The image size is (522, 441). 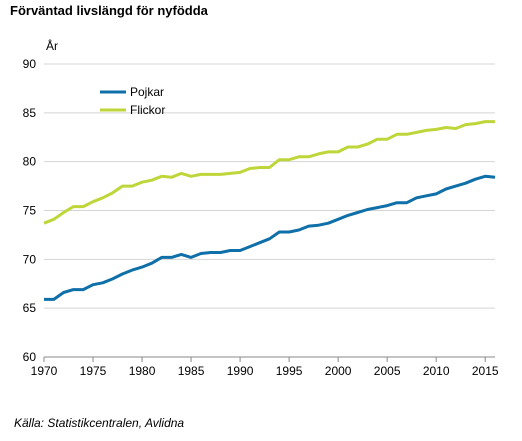 What do you see at coordinates (191, 371) in the screenshot?
I see `x-tick-label: 1985` at bounding box center [191, 371].